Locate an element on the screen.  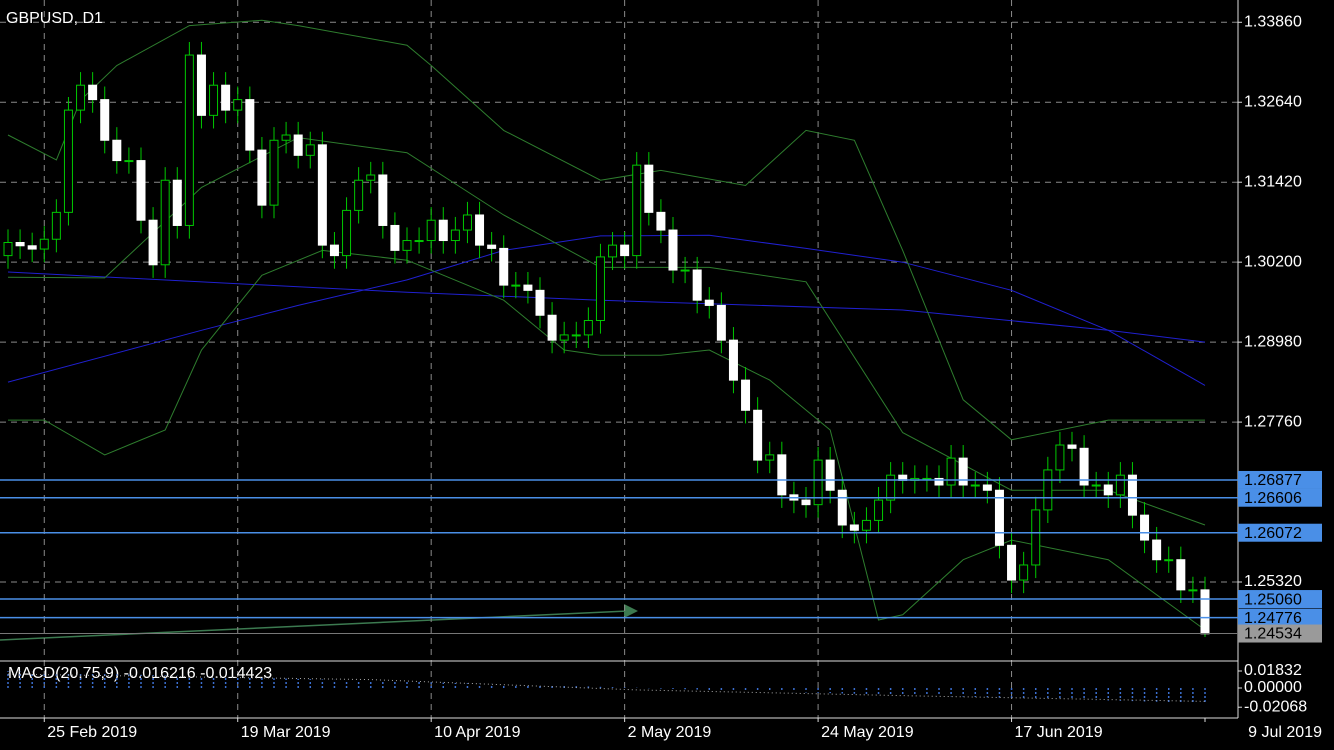
level-label: 1.25060 is located at coordinates (1273, 599).